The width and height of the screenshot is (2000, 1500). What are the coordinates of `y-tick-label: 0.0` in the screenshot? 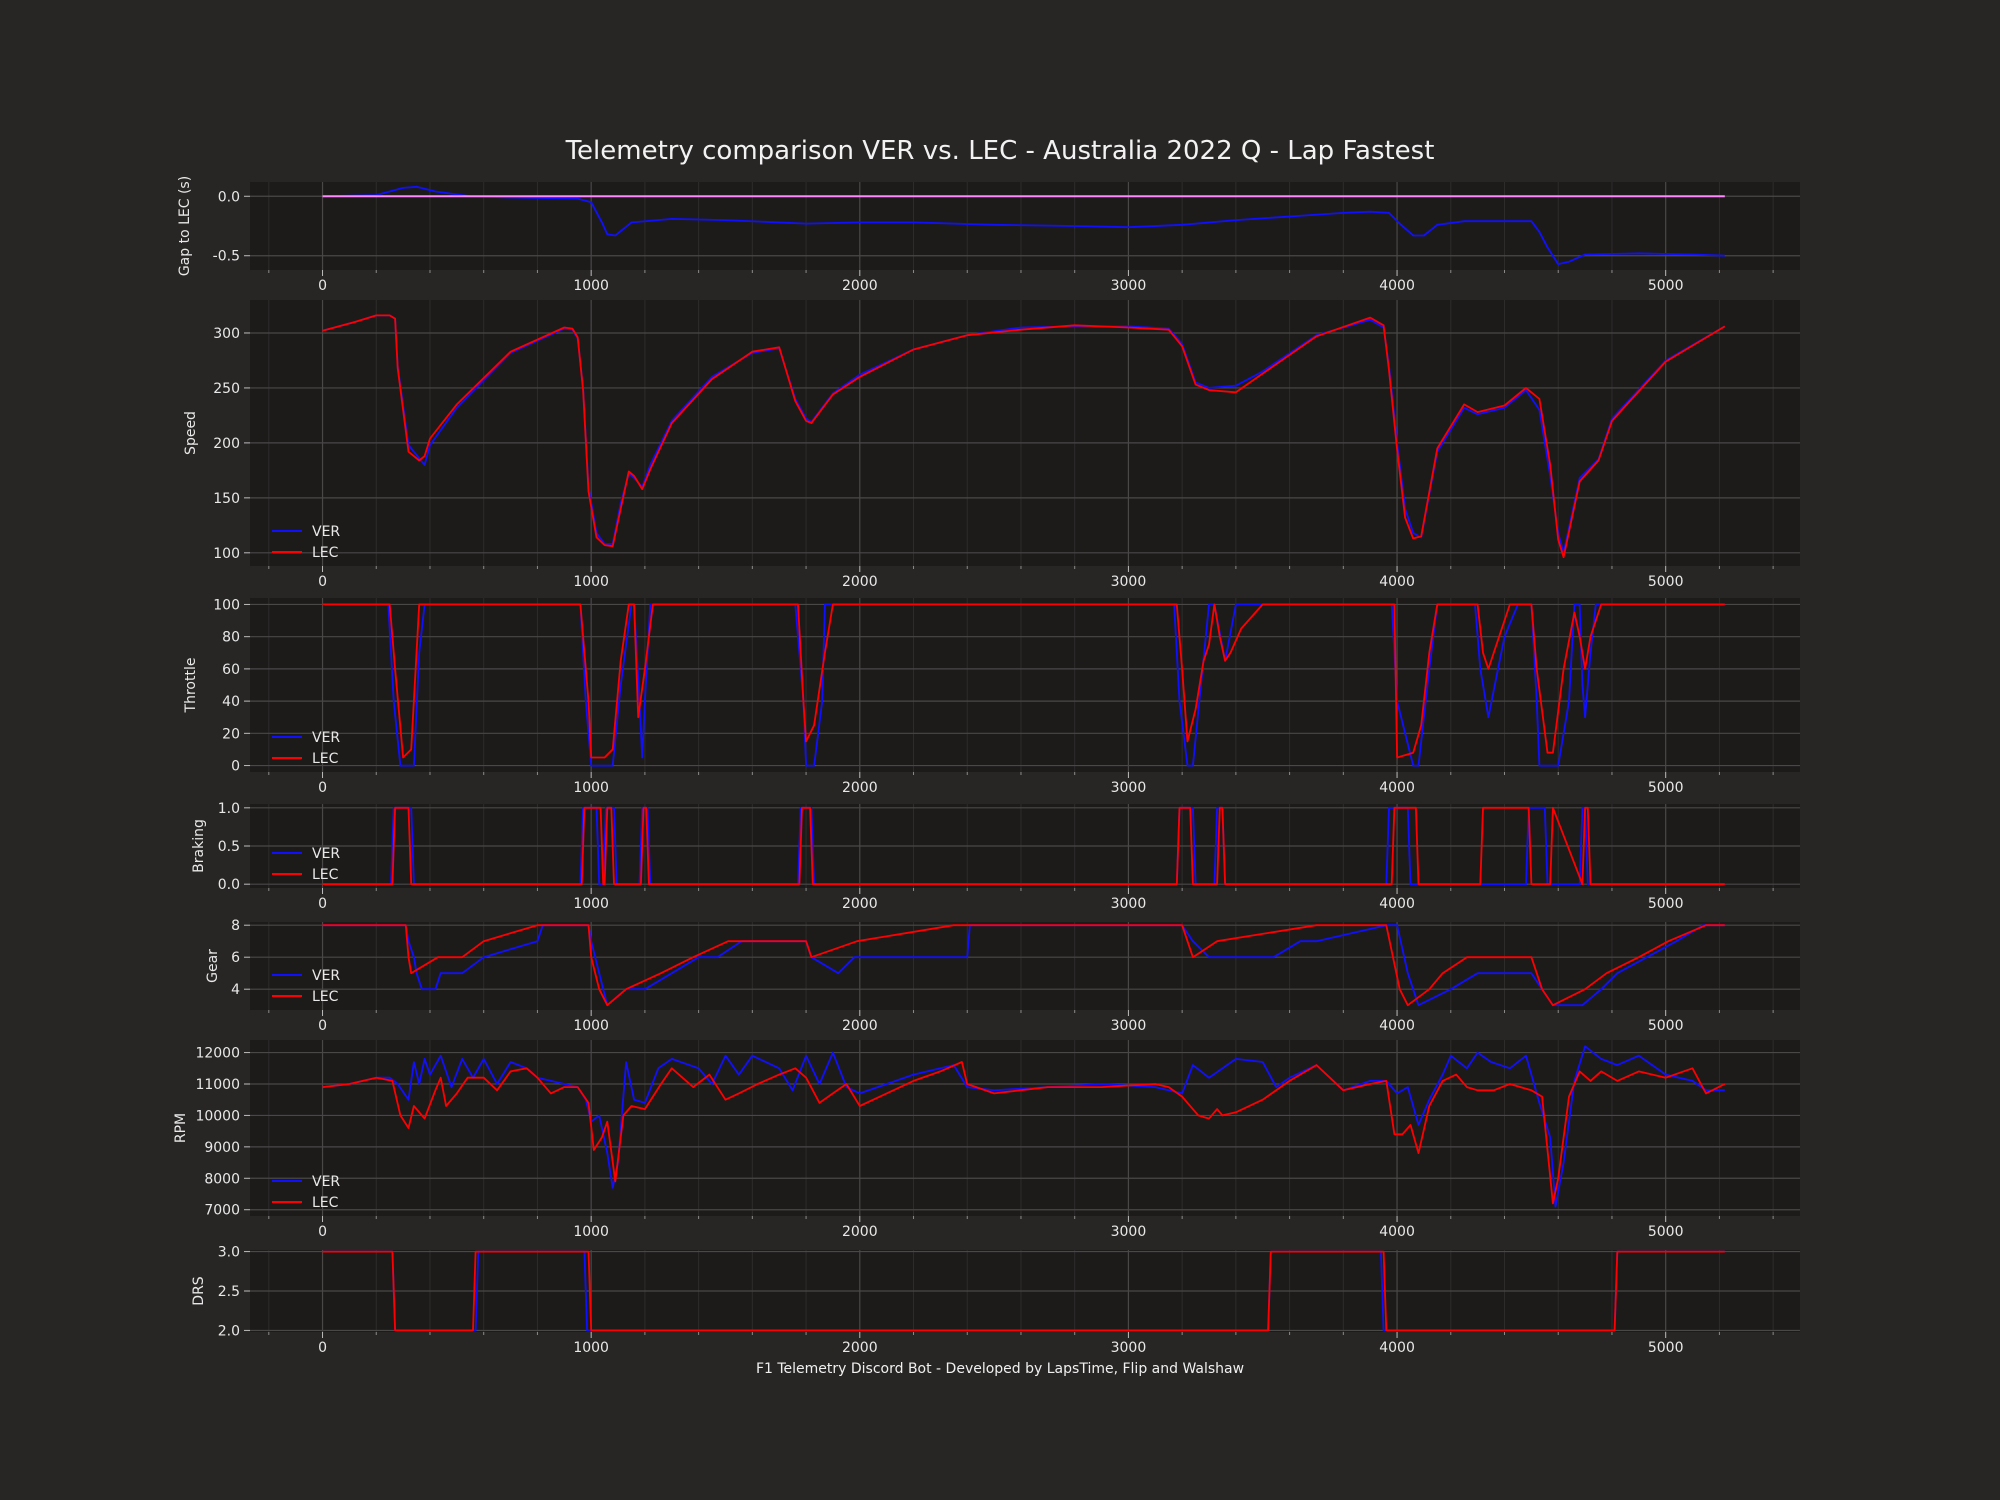 It's located at (229, 197).